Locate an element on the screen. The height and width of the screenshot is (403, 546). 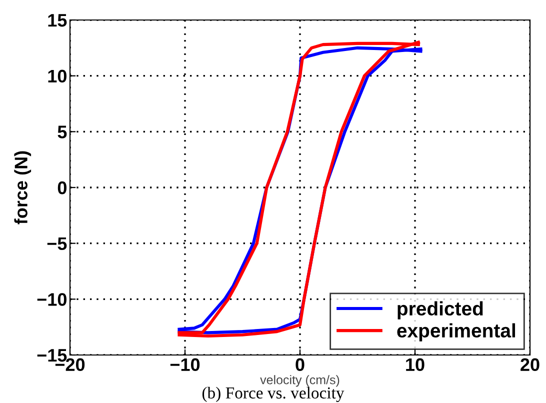
legend-label: experimental is located at coordinates (456, 332).